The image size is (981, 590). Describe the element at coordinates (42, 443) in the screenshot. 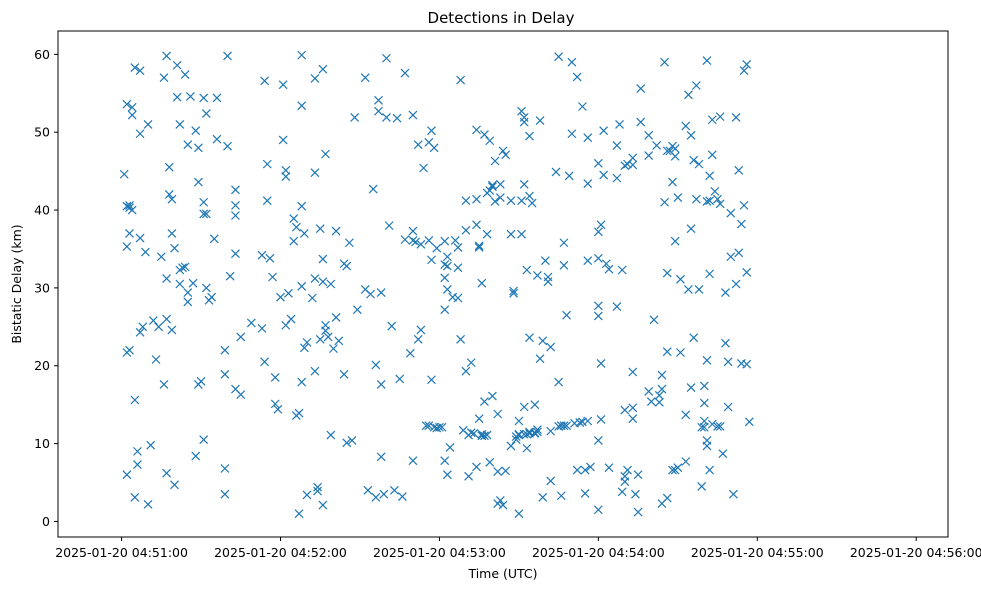

I see `y-tick-label: 10` at that location.